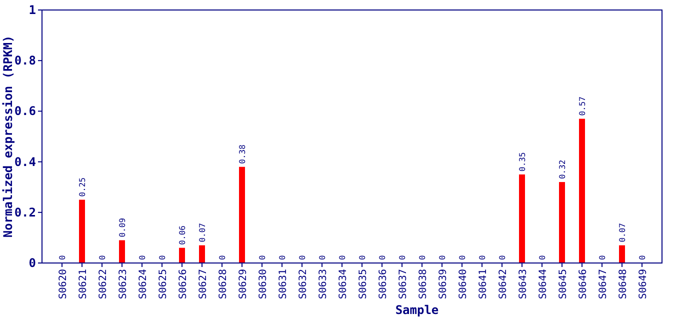 Image resolution: width=690 pixels, height=320 pixels. I want to click on x-tick-label: S0647, so click(603, 284).